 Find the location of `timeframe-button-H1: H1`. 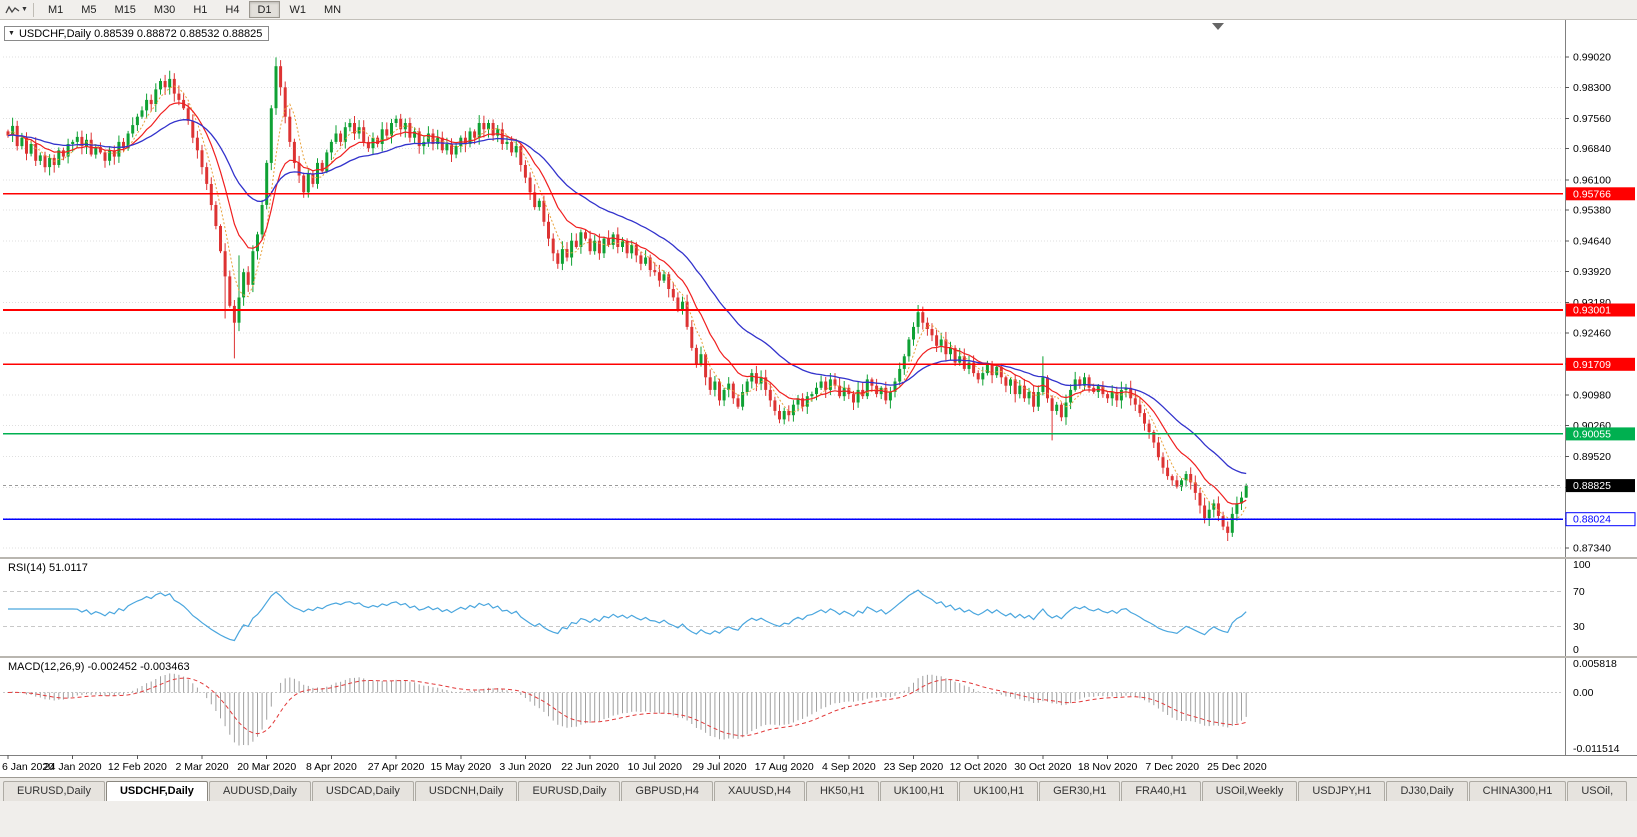

timeframe-button-H1: H1 is located at coordinates (200, 9).